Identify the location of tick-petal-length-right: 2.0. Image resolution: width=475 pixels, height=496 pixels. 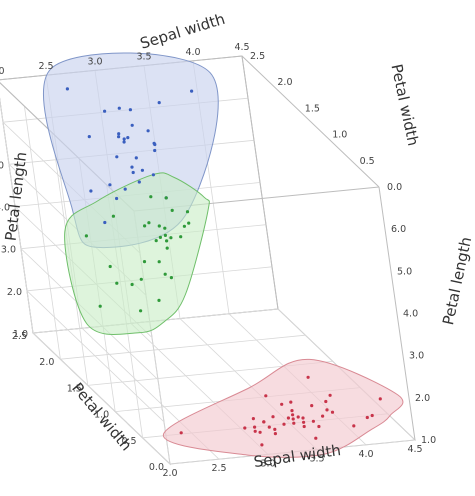
(422, 398).